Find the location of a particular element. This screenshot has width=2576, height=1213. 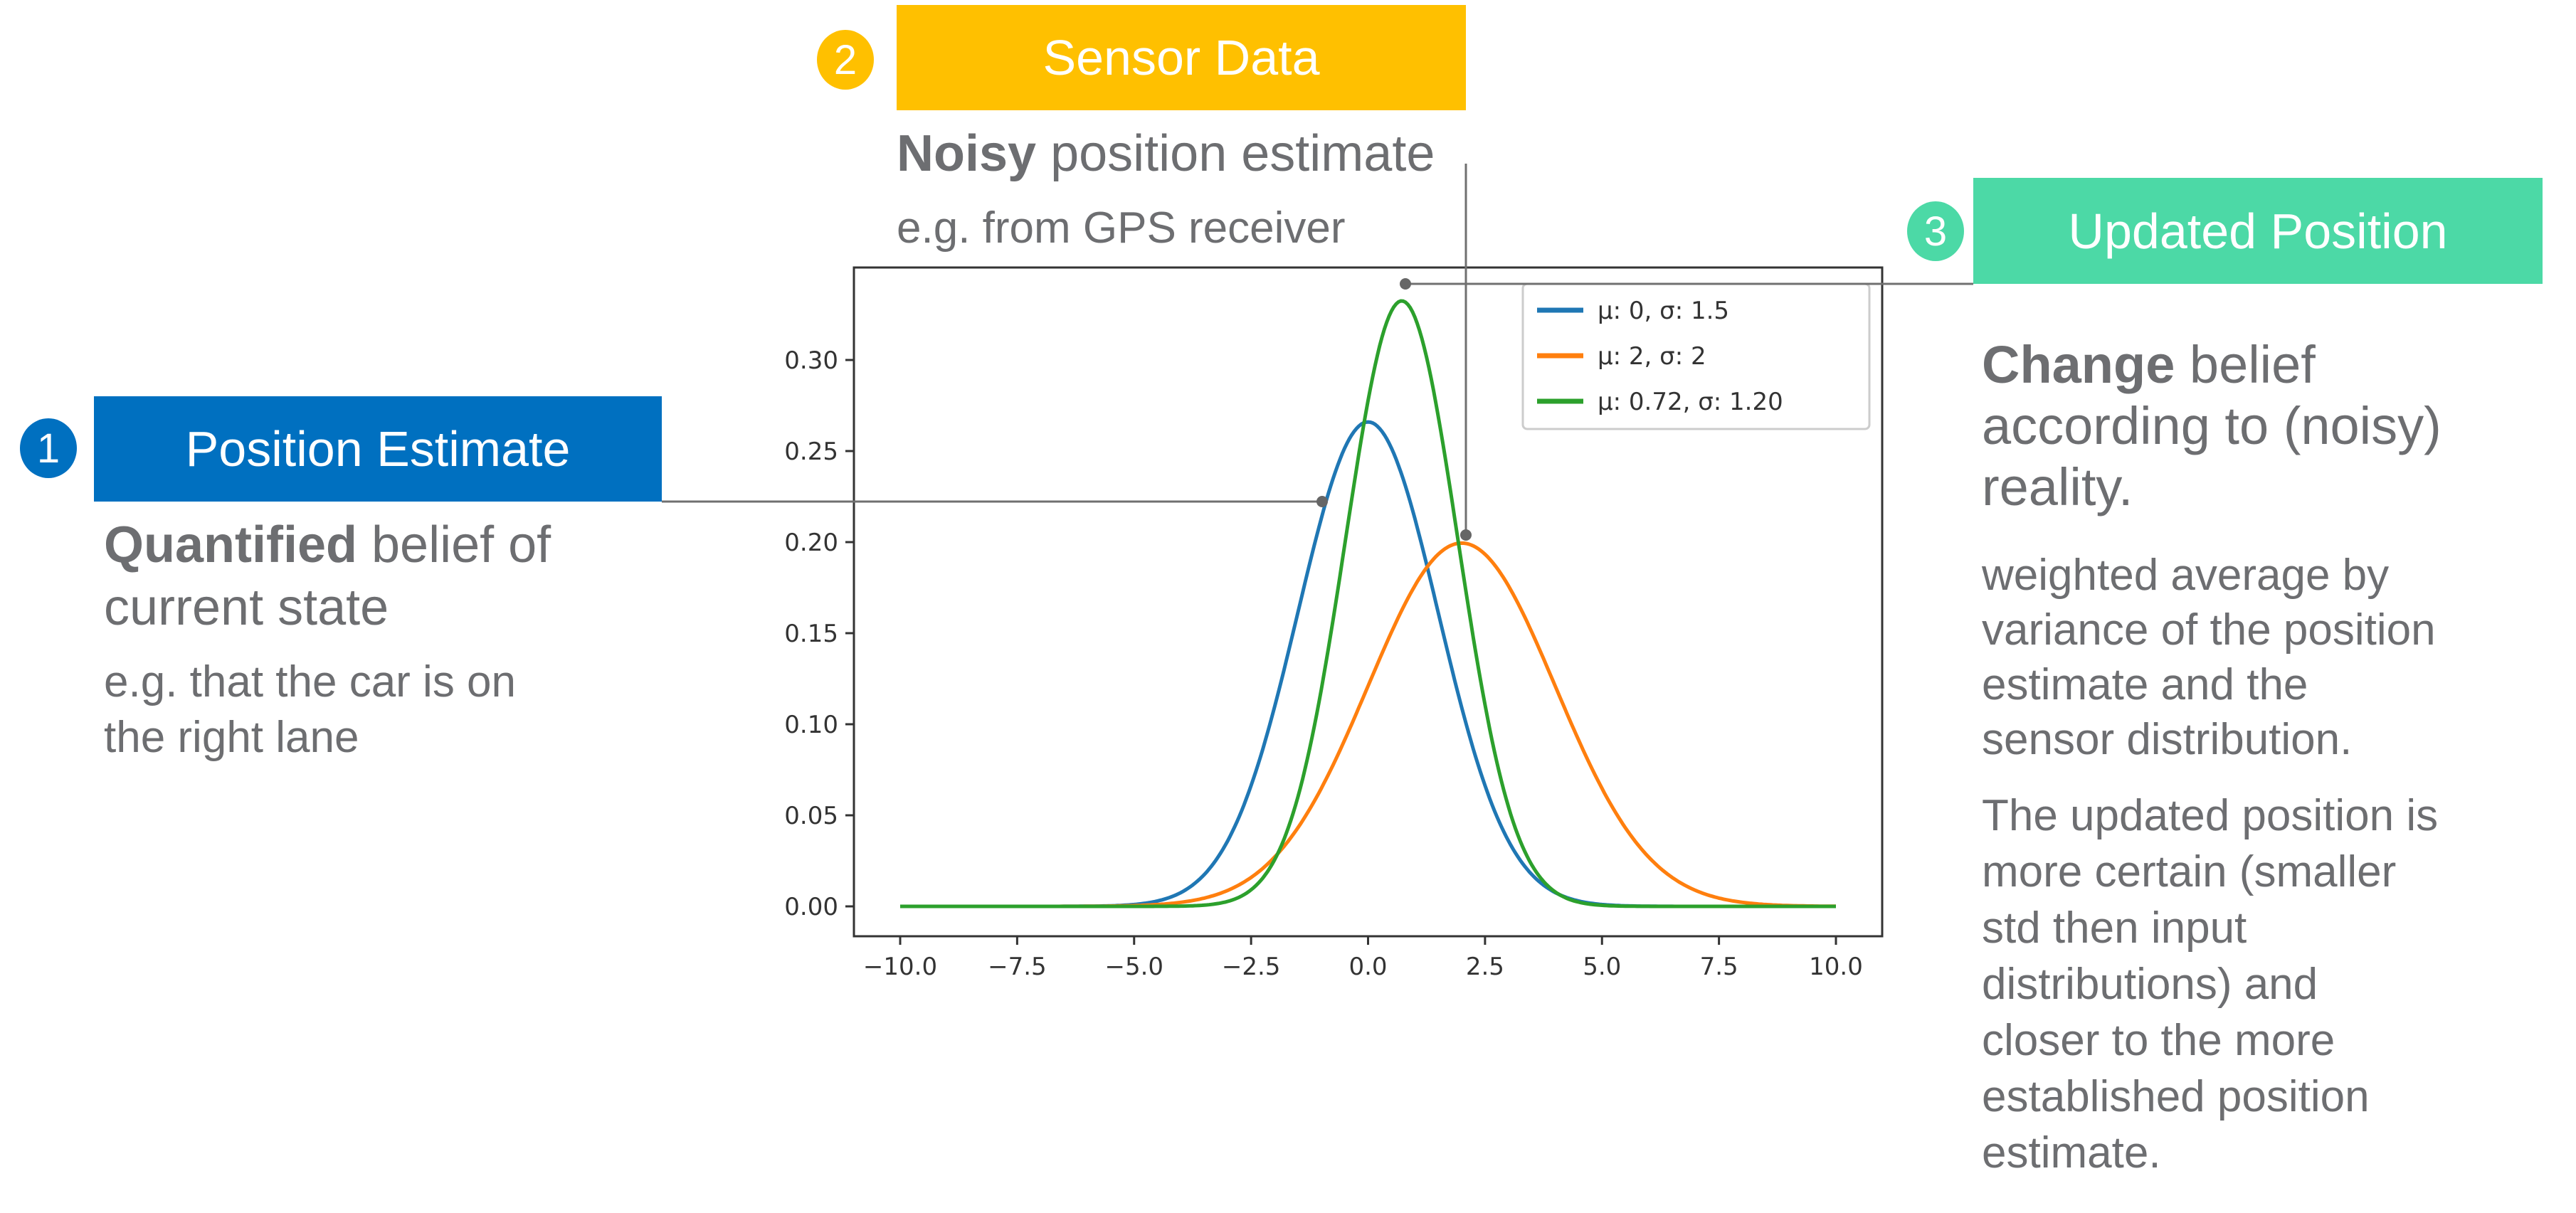

detail-line: The updated position is is located at coordinates (2210, 815).